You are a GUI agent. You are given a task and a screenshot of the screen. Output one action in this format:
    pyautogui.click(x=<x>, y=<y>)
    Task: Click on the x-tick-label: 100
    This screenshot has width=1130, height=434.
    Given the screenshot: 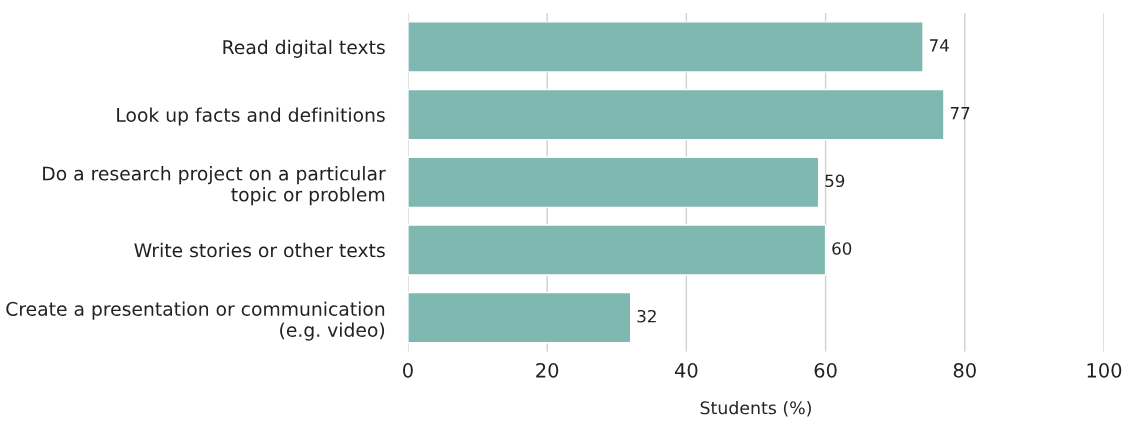 What is the action you would take?
    pyautogui.click(x=1104, y=370)
    